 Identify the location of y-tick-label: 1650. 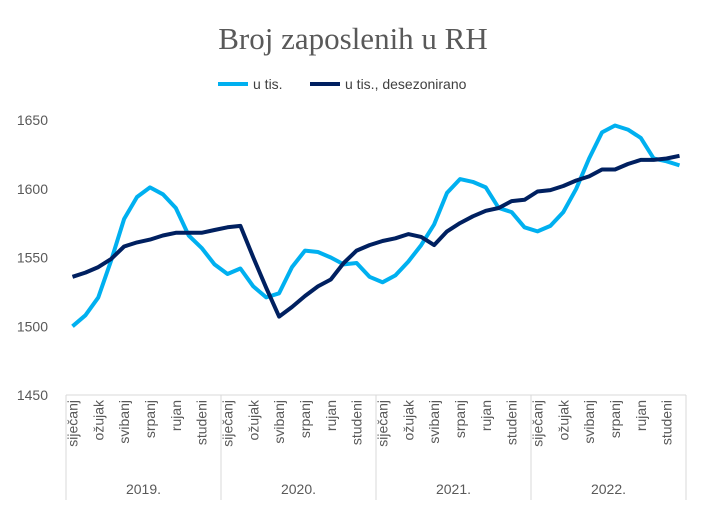
(32, 120).